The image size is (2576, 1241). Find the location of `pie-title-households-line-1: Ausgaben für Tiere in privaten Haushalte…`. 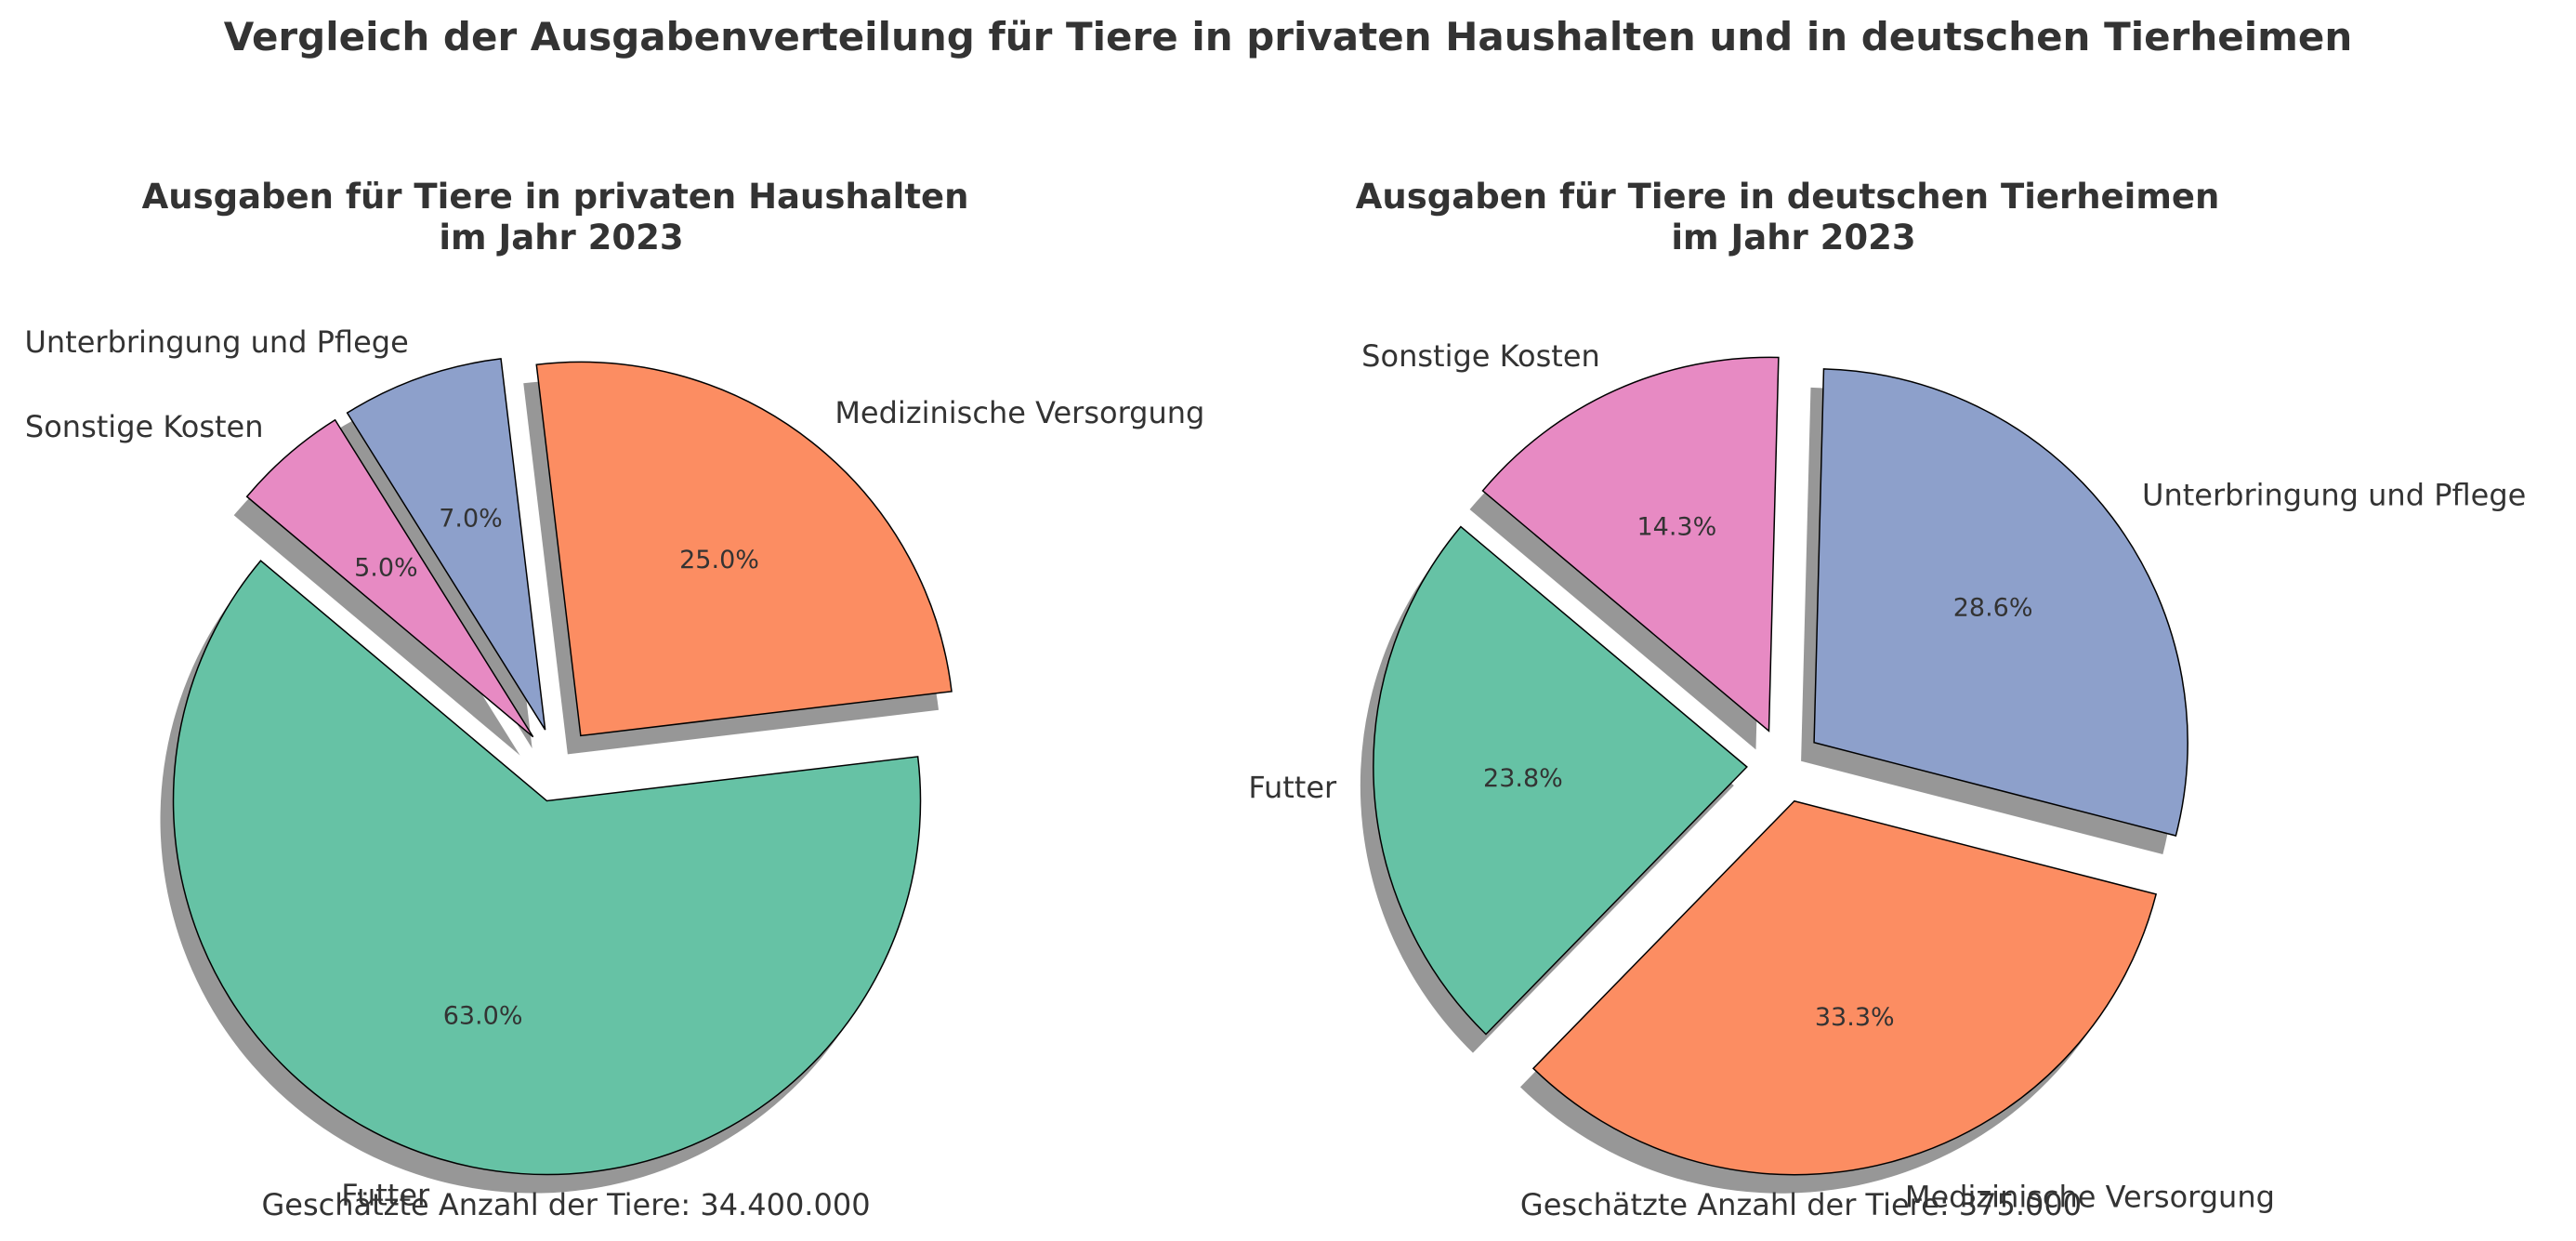

pie-title-households-line-1: Ausgaben für Tiere in privaten Haushalte… is located at coordinates (555, 197).